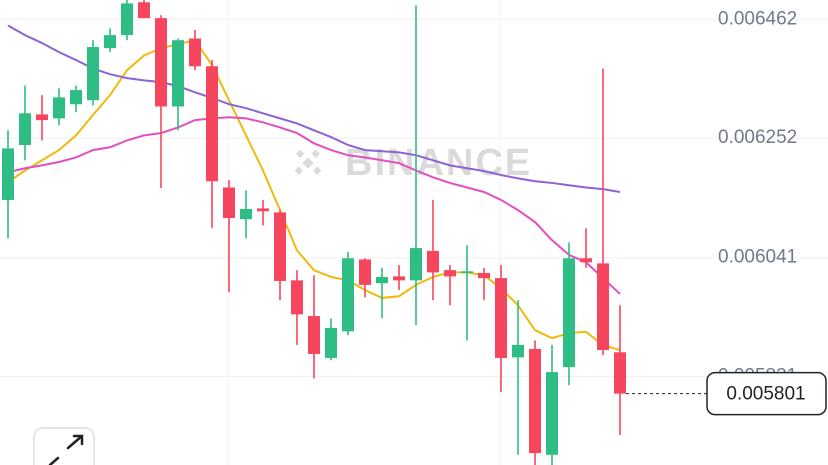  What do you see at coordinates (757, 137) in the screenshot?
I see `y-tick-label: 0.006252` at bounding box center [757, 137].